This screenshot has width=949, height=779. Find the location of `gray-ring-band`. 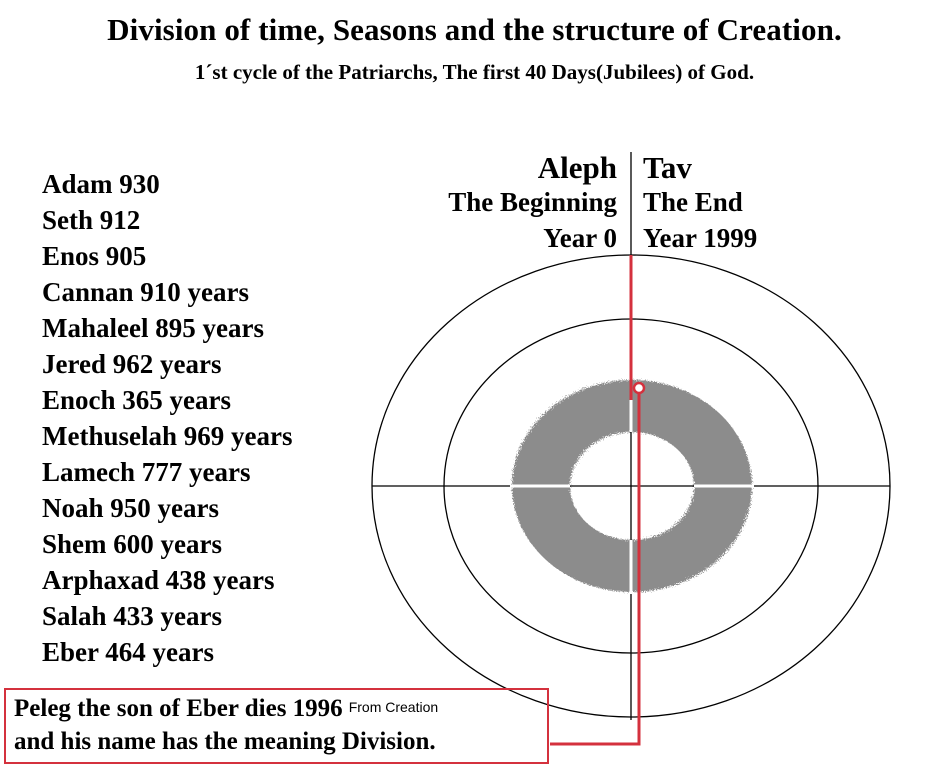

gray-ring-band is located at coordinates (632, 486).